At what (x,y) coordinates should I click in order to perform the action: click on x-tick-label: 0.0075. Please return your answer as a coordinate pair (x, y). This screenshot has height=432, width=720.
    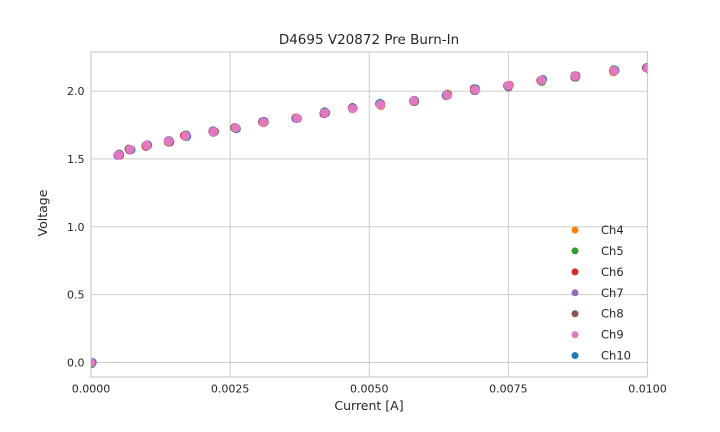
    Looking at the image, I should click on (508, 389).